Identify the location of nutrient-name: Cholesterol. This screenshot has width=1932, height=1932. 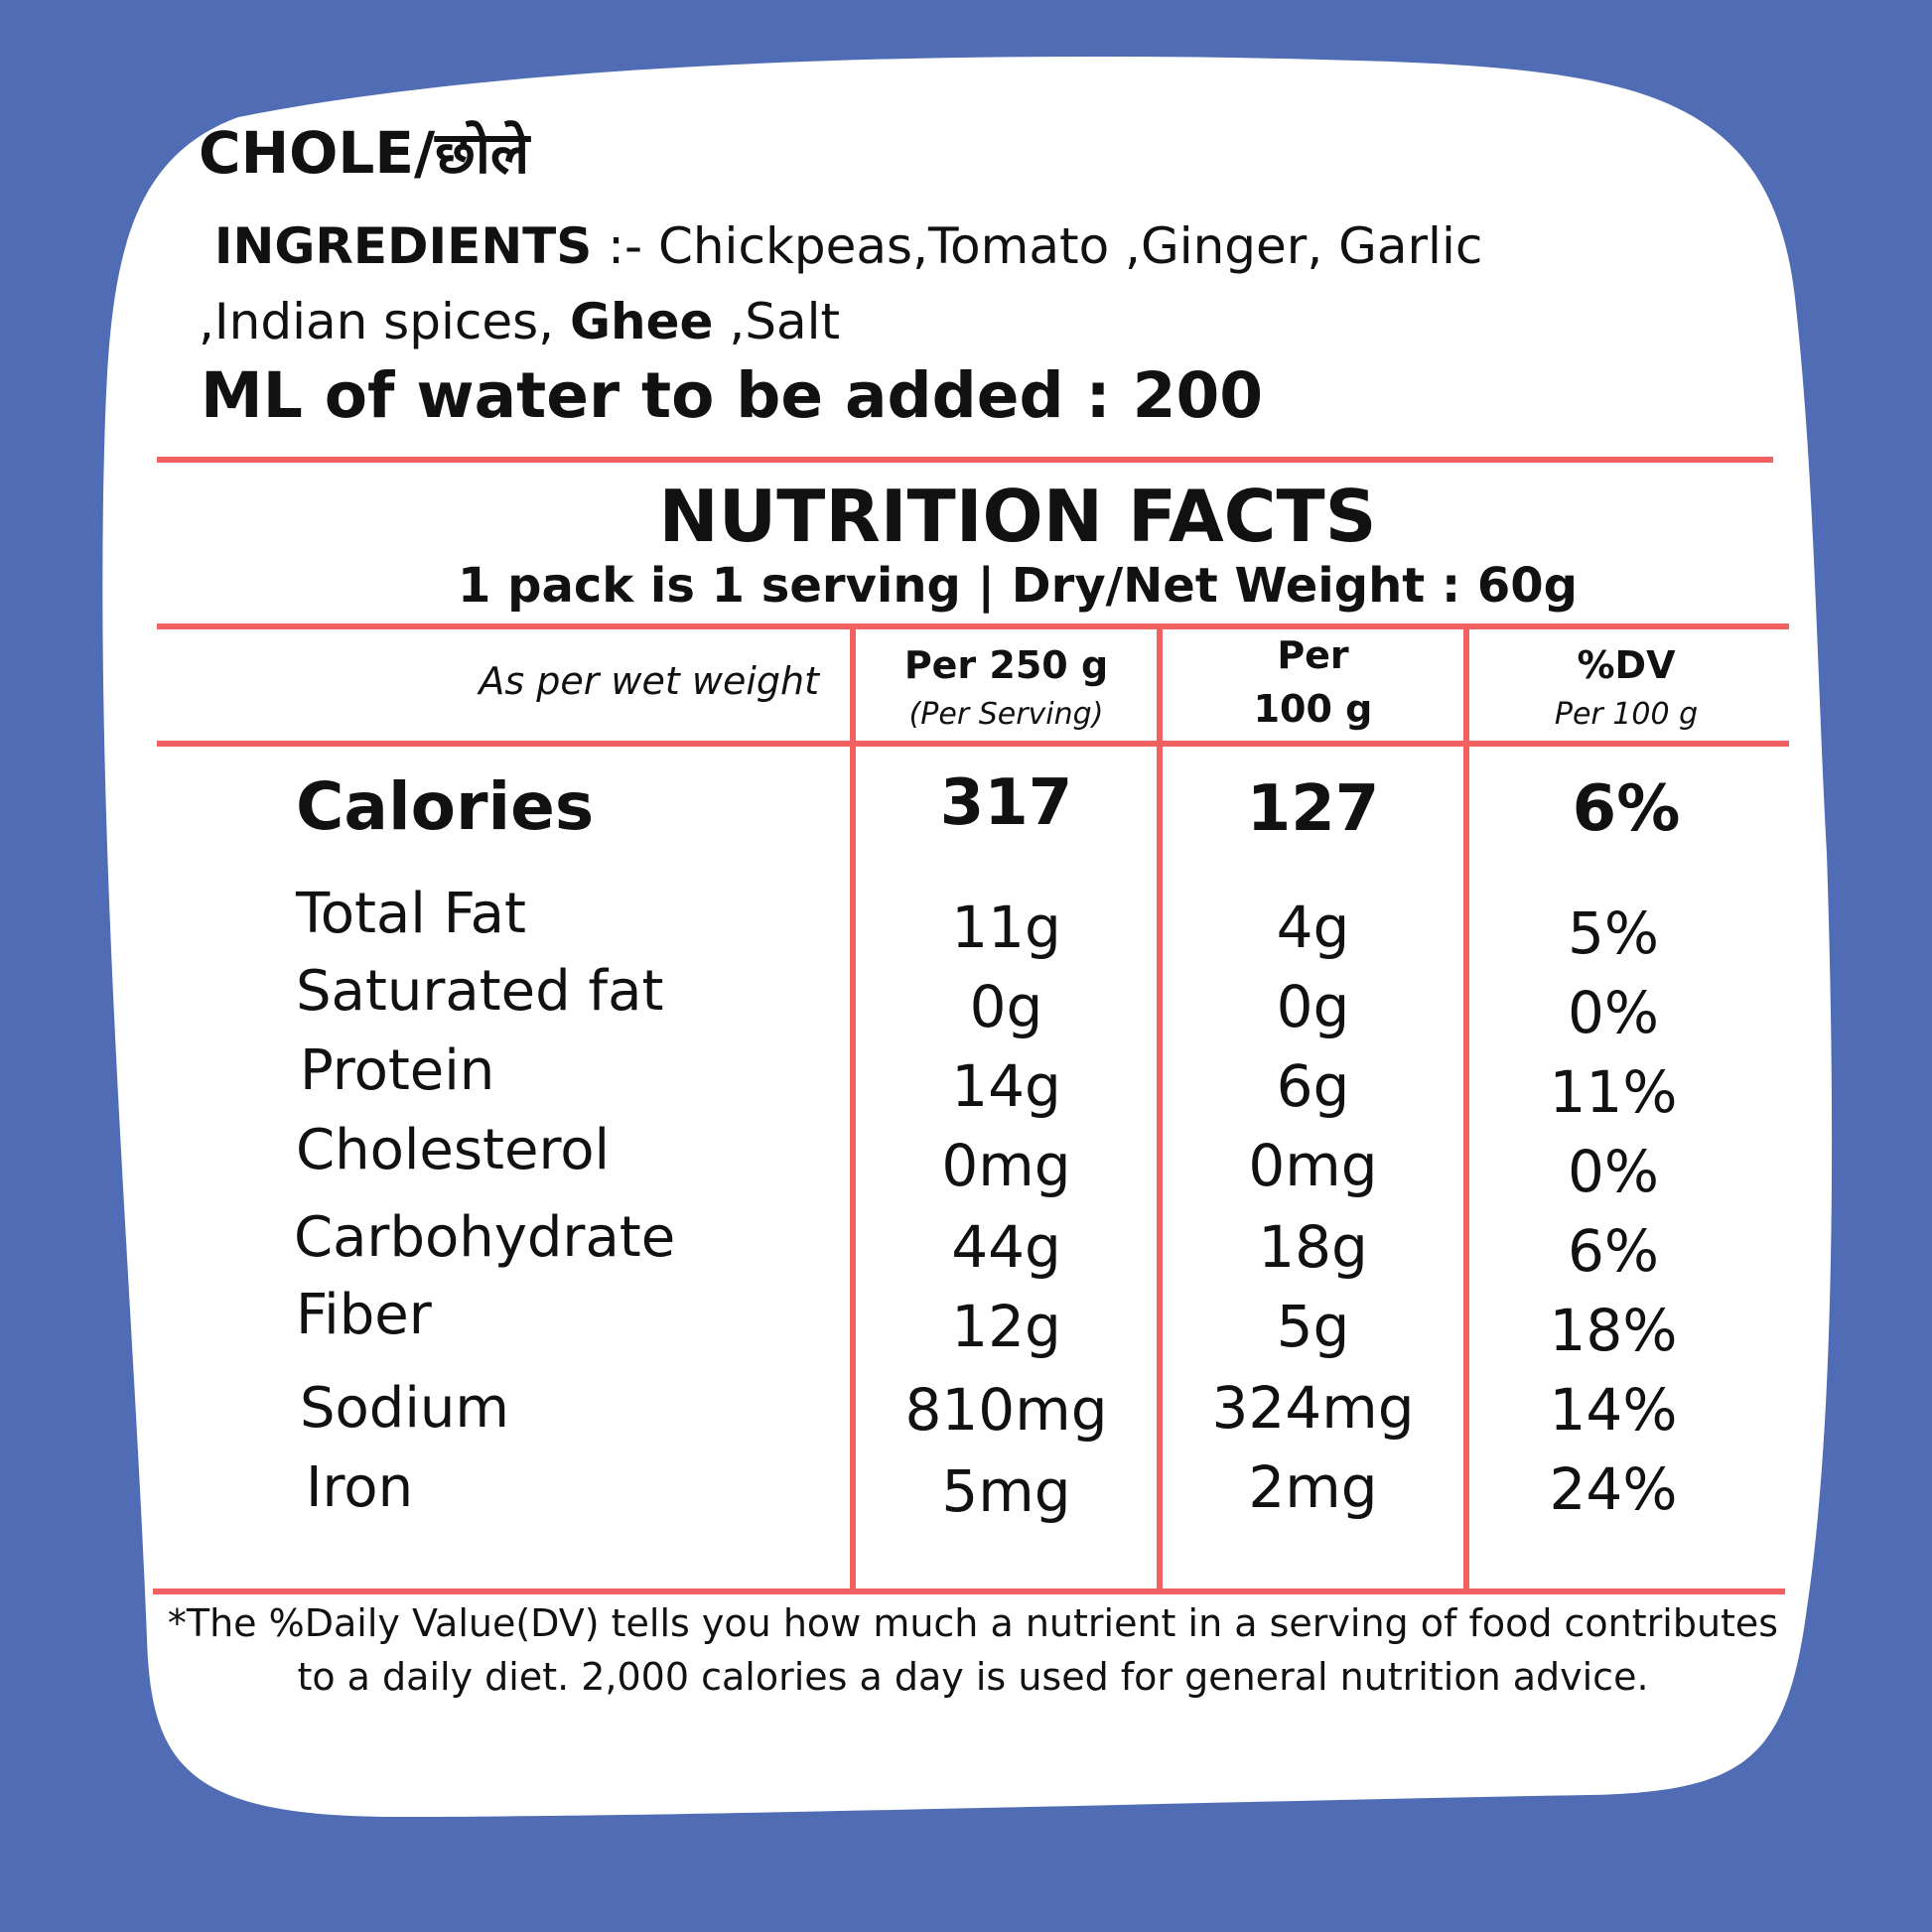
(454, 1150).